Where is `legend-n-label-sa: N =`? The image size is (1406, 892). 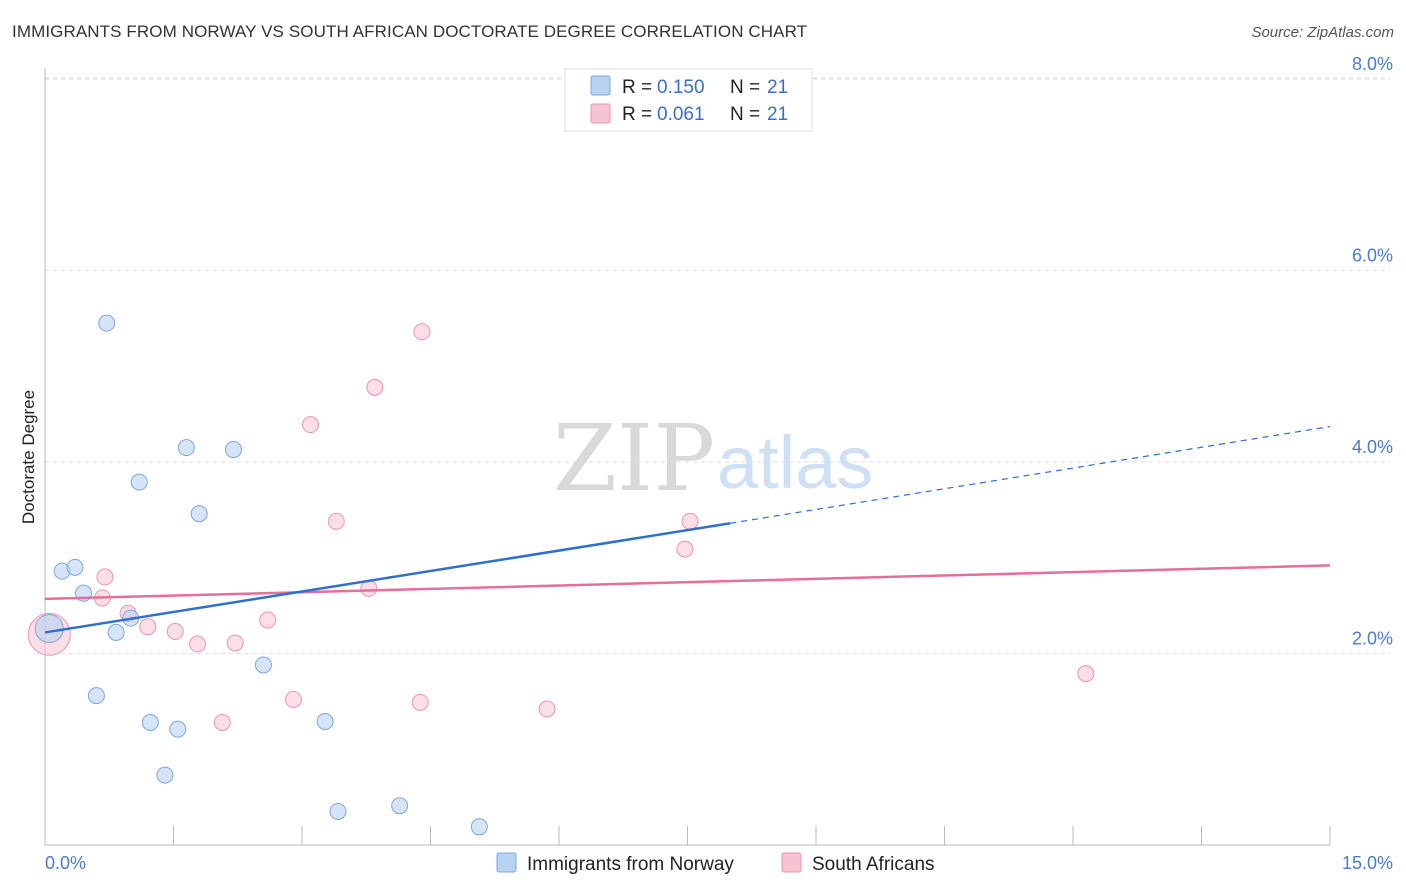 legend-n-label-sa: N = is located at coordinates (745, 114).